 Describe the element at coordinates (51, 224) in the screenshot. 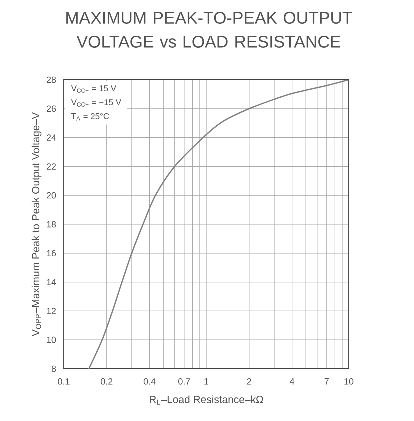

I see `y-tick-label: 18` at that location.